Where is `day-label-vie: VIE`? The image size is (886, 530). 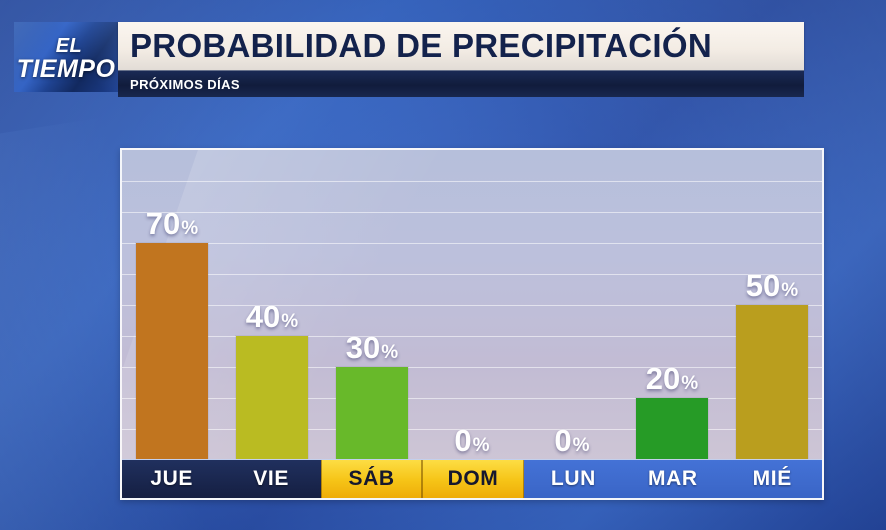
day-label-vie: VIE is located at coordinates (271, 479).